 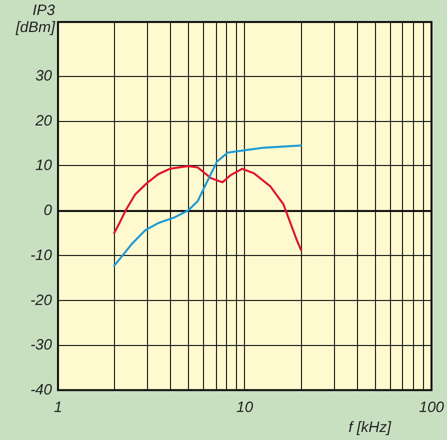 I want to click on x-tick-label: 1, so click(x=58, y=407).